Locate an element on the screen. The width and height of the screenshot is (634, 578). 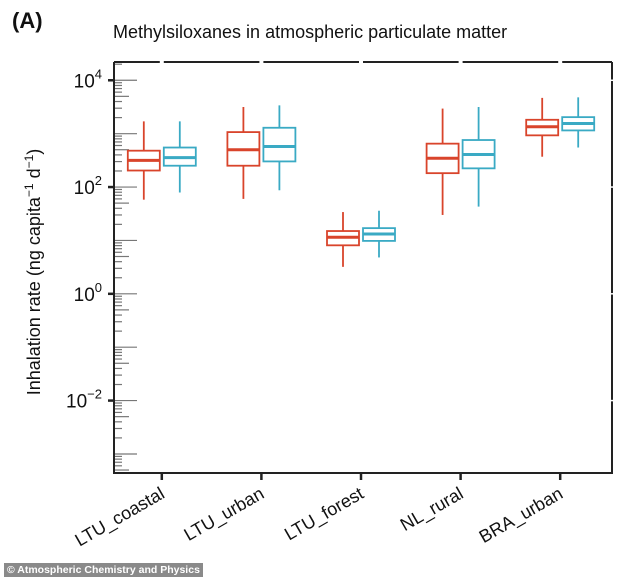
y-axis-label: Inhalation rate (ng capita−1 d−1) is located at coordinates (33, 272).